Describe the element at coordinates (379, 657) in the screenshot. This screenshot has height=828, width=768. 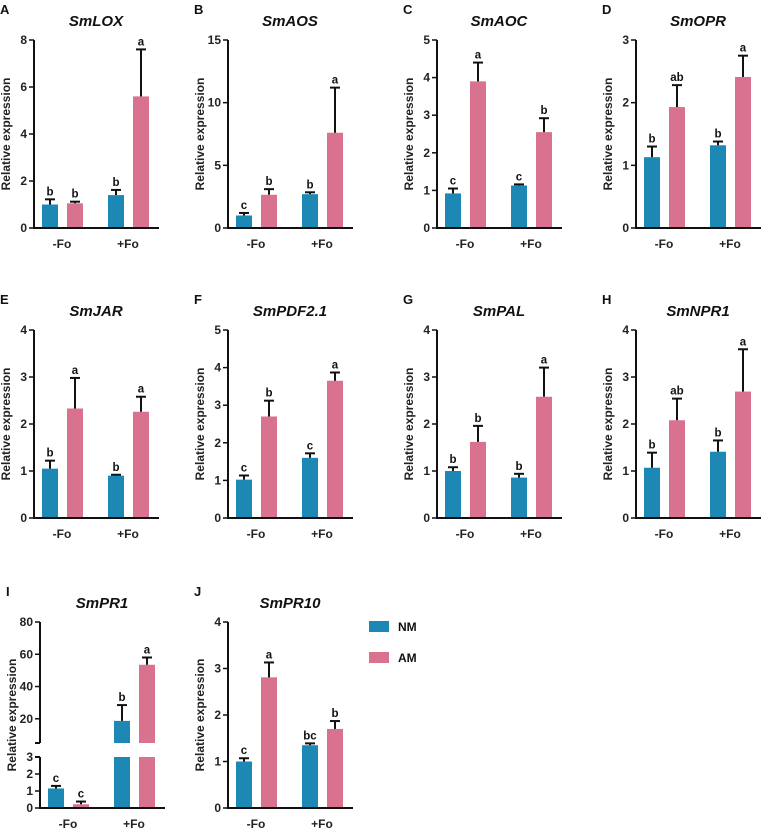
I see `legend-swatch-am` at that location.